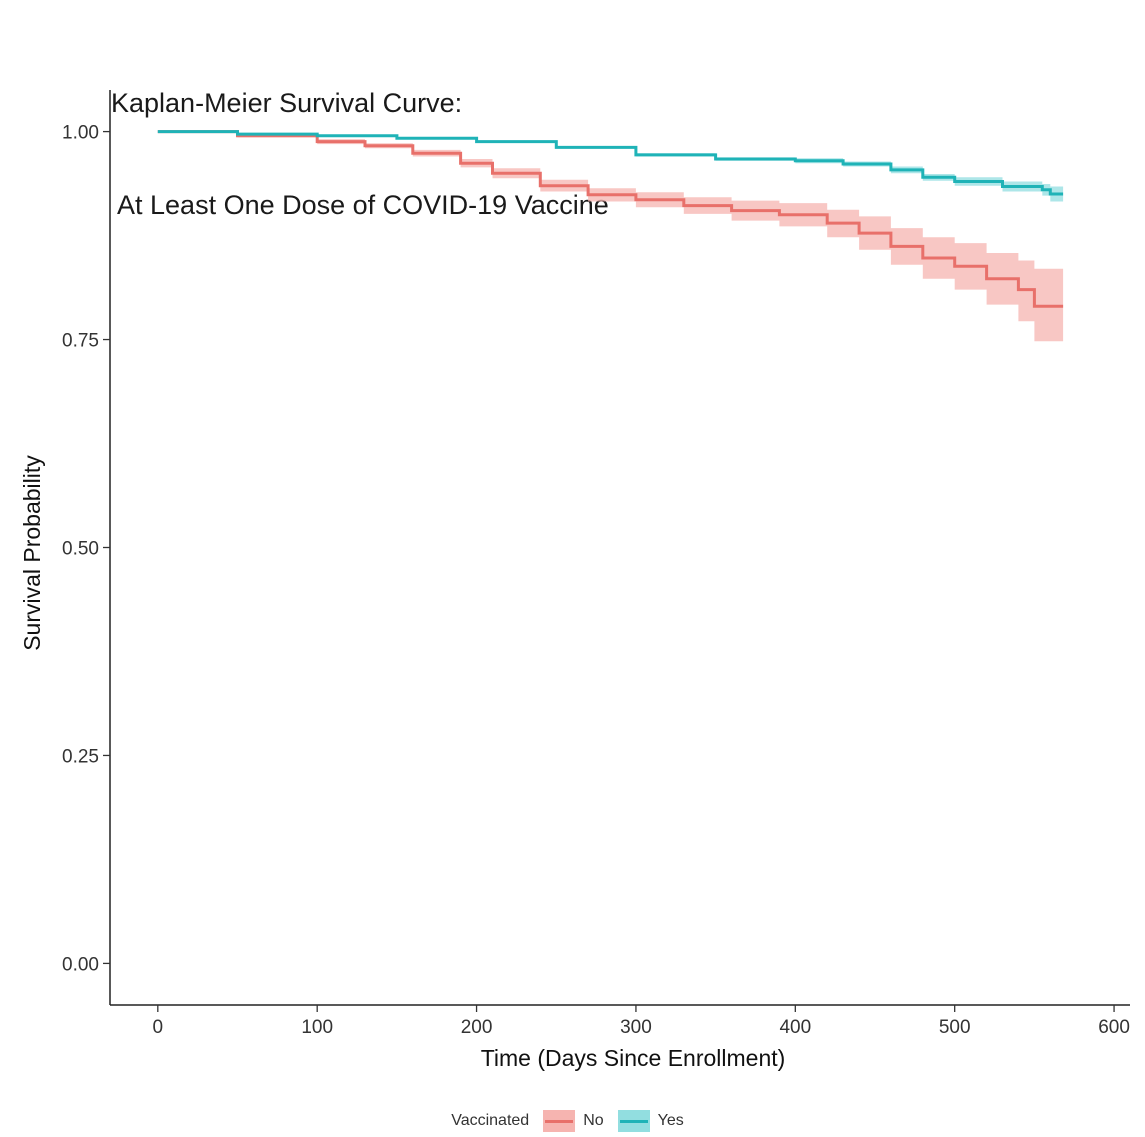 This screenshot has width=1145, height=1137. I want to click on y-tick-label: 0.50, so click(80, 549).